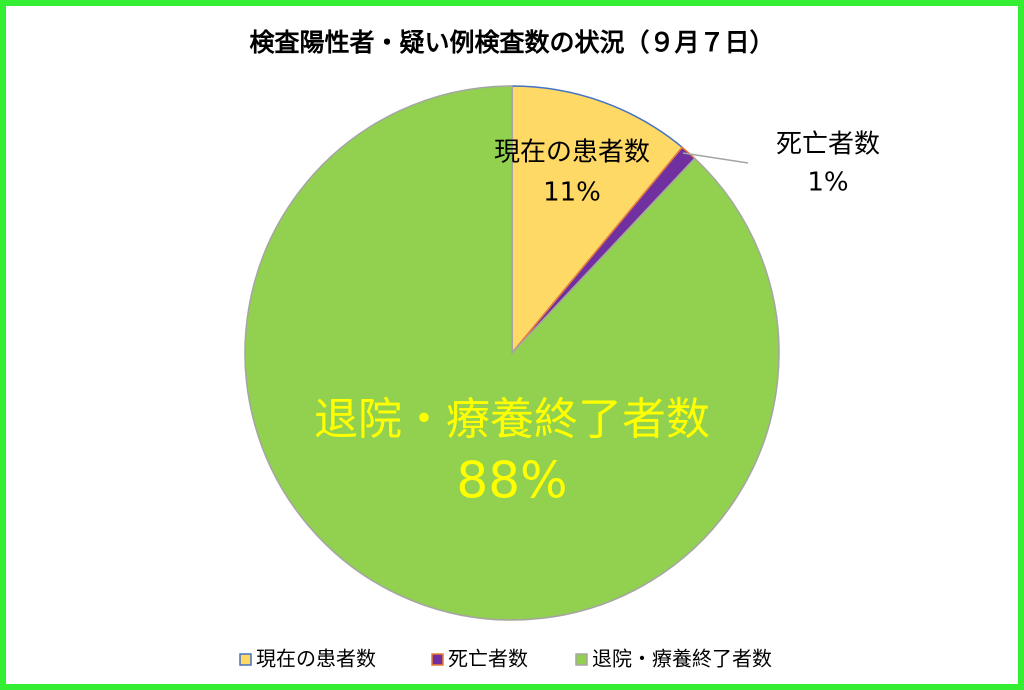  Describe the element at coordinates (511, 481) in the screenshot. I see `data-label-value: 88%` at that location.